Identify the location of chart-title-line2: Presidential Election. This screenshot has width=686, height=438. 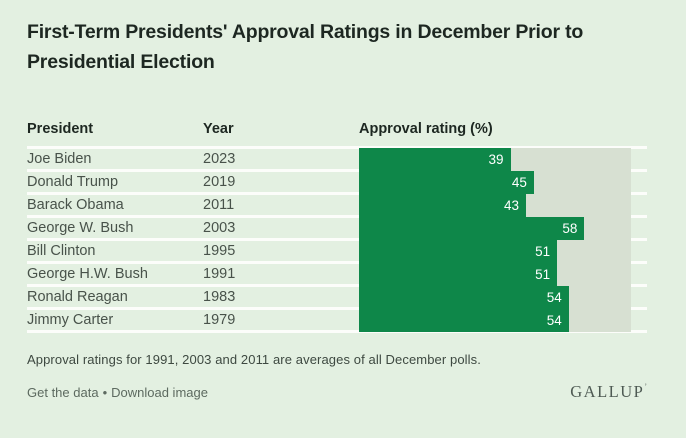
(121, 62).